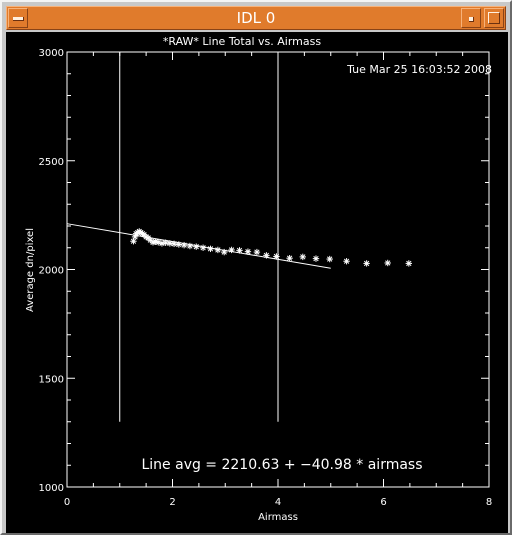  I want to click on y-axis-label: Average dn/pixel, so click(30, 270).